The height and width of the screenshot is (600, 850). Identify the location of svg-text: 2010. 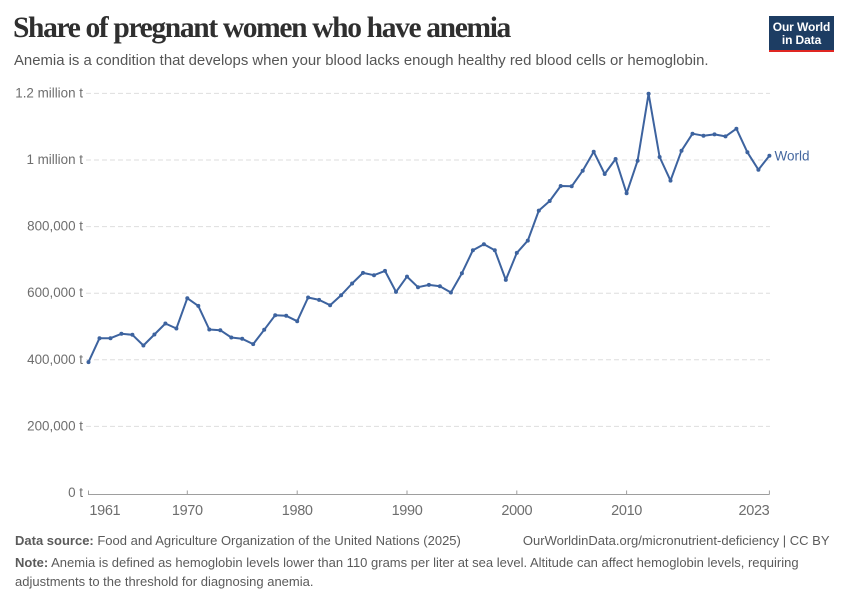
(626, 511).